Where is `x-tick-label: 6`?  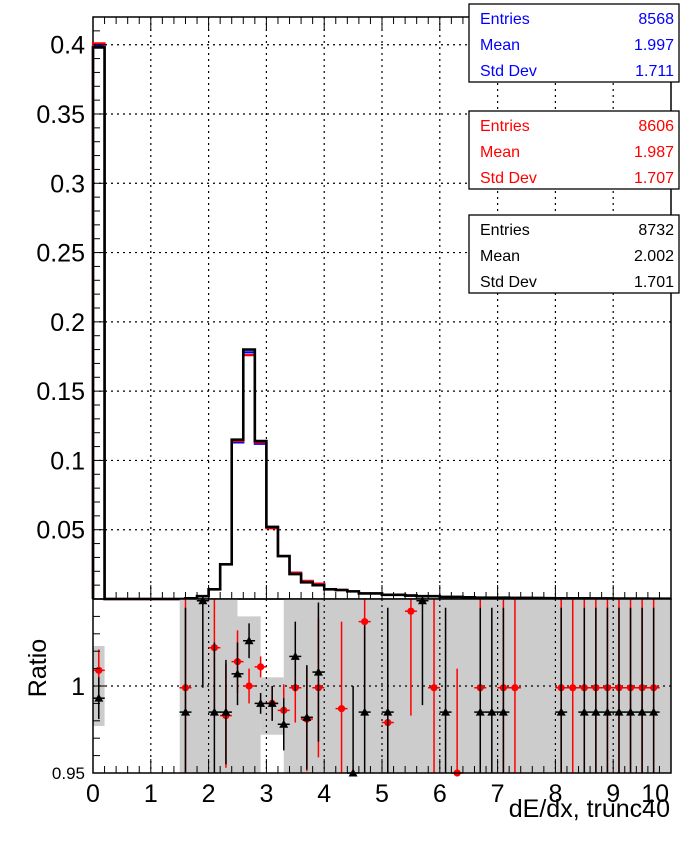
x-tick-label: 6 is located at coordinates (440, 794).